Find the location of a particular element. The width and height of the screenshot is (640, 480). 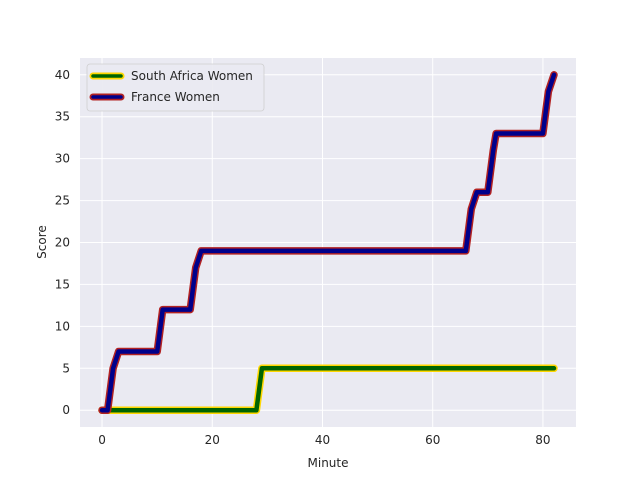

y-tick-label: 20 is located at coordinates (62, 243).